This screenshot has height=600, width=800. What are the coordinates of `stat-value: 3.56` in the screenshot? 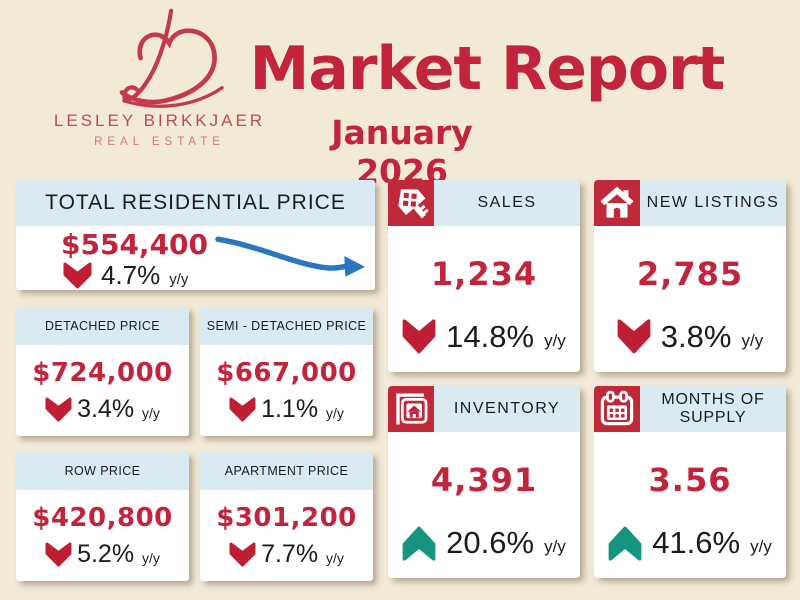 It's located at (690, 480).